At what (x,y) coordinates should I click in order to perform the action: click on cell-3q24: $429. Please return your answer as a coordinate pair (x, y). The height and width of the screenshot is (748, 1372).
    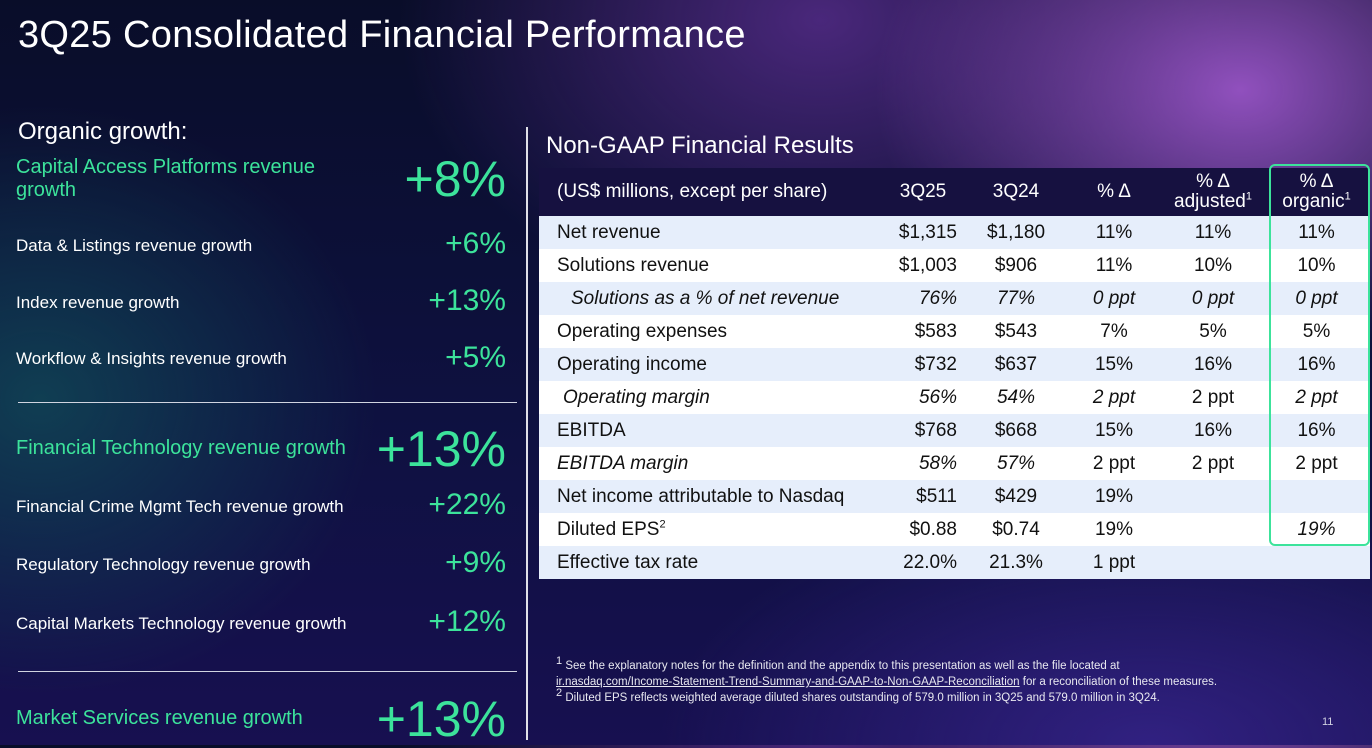
    Looking at the image, I should click on (1016, 496).